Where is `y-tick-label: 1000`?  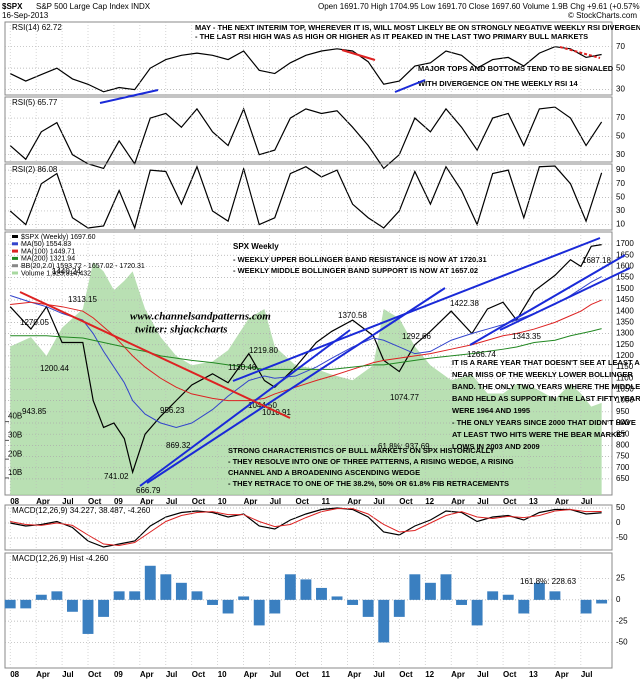
y-tick-label: 1000 is located at coordinates (625, 400).